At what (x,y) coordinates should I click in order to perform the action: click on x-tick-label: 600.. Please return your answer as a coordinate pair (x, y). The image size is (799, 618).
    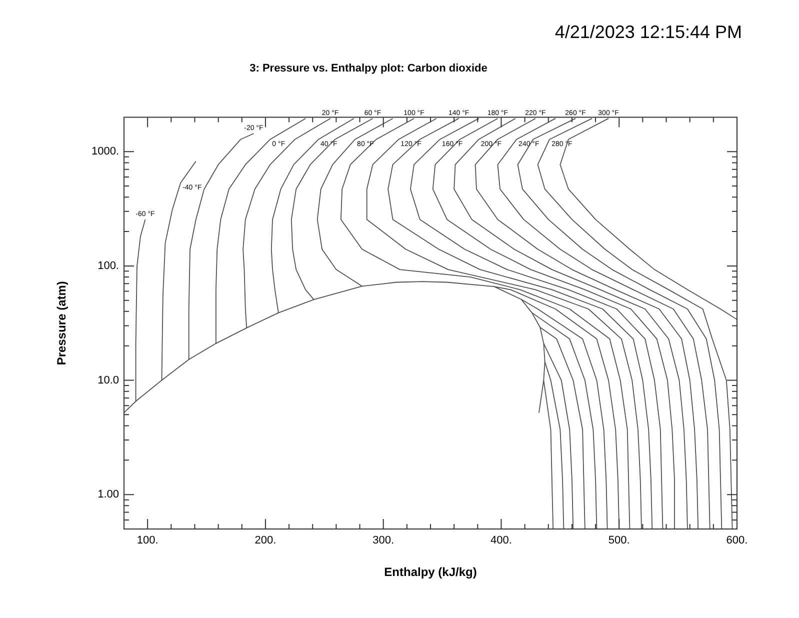
    Looking at the image, I should click on (737, 540).